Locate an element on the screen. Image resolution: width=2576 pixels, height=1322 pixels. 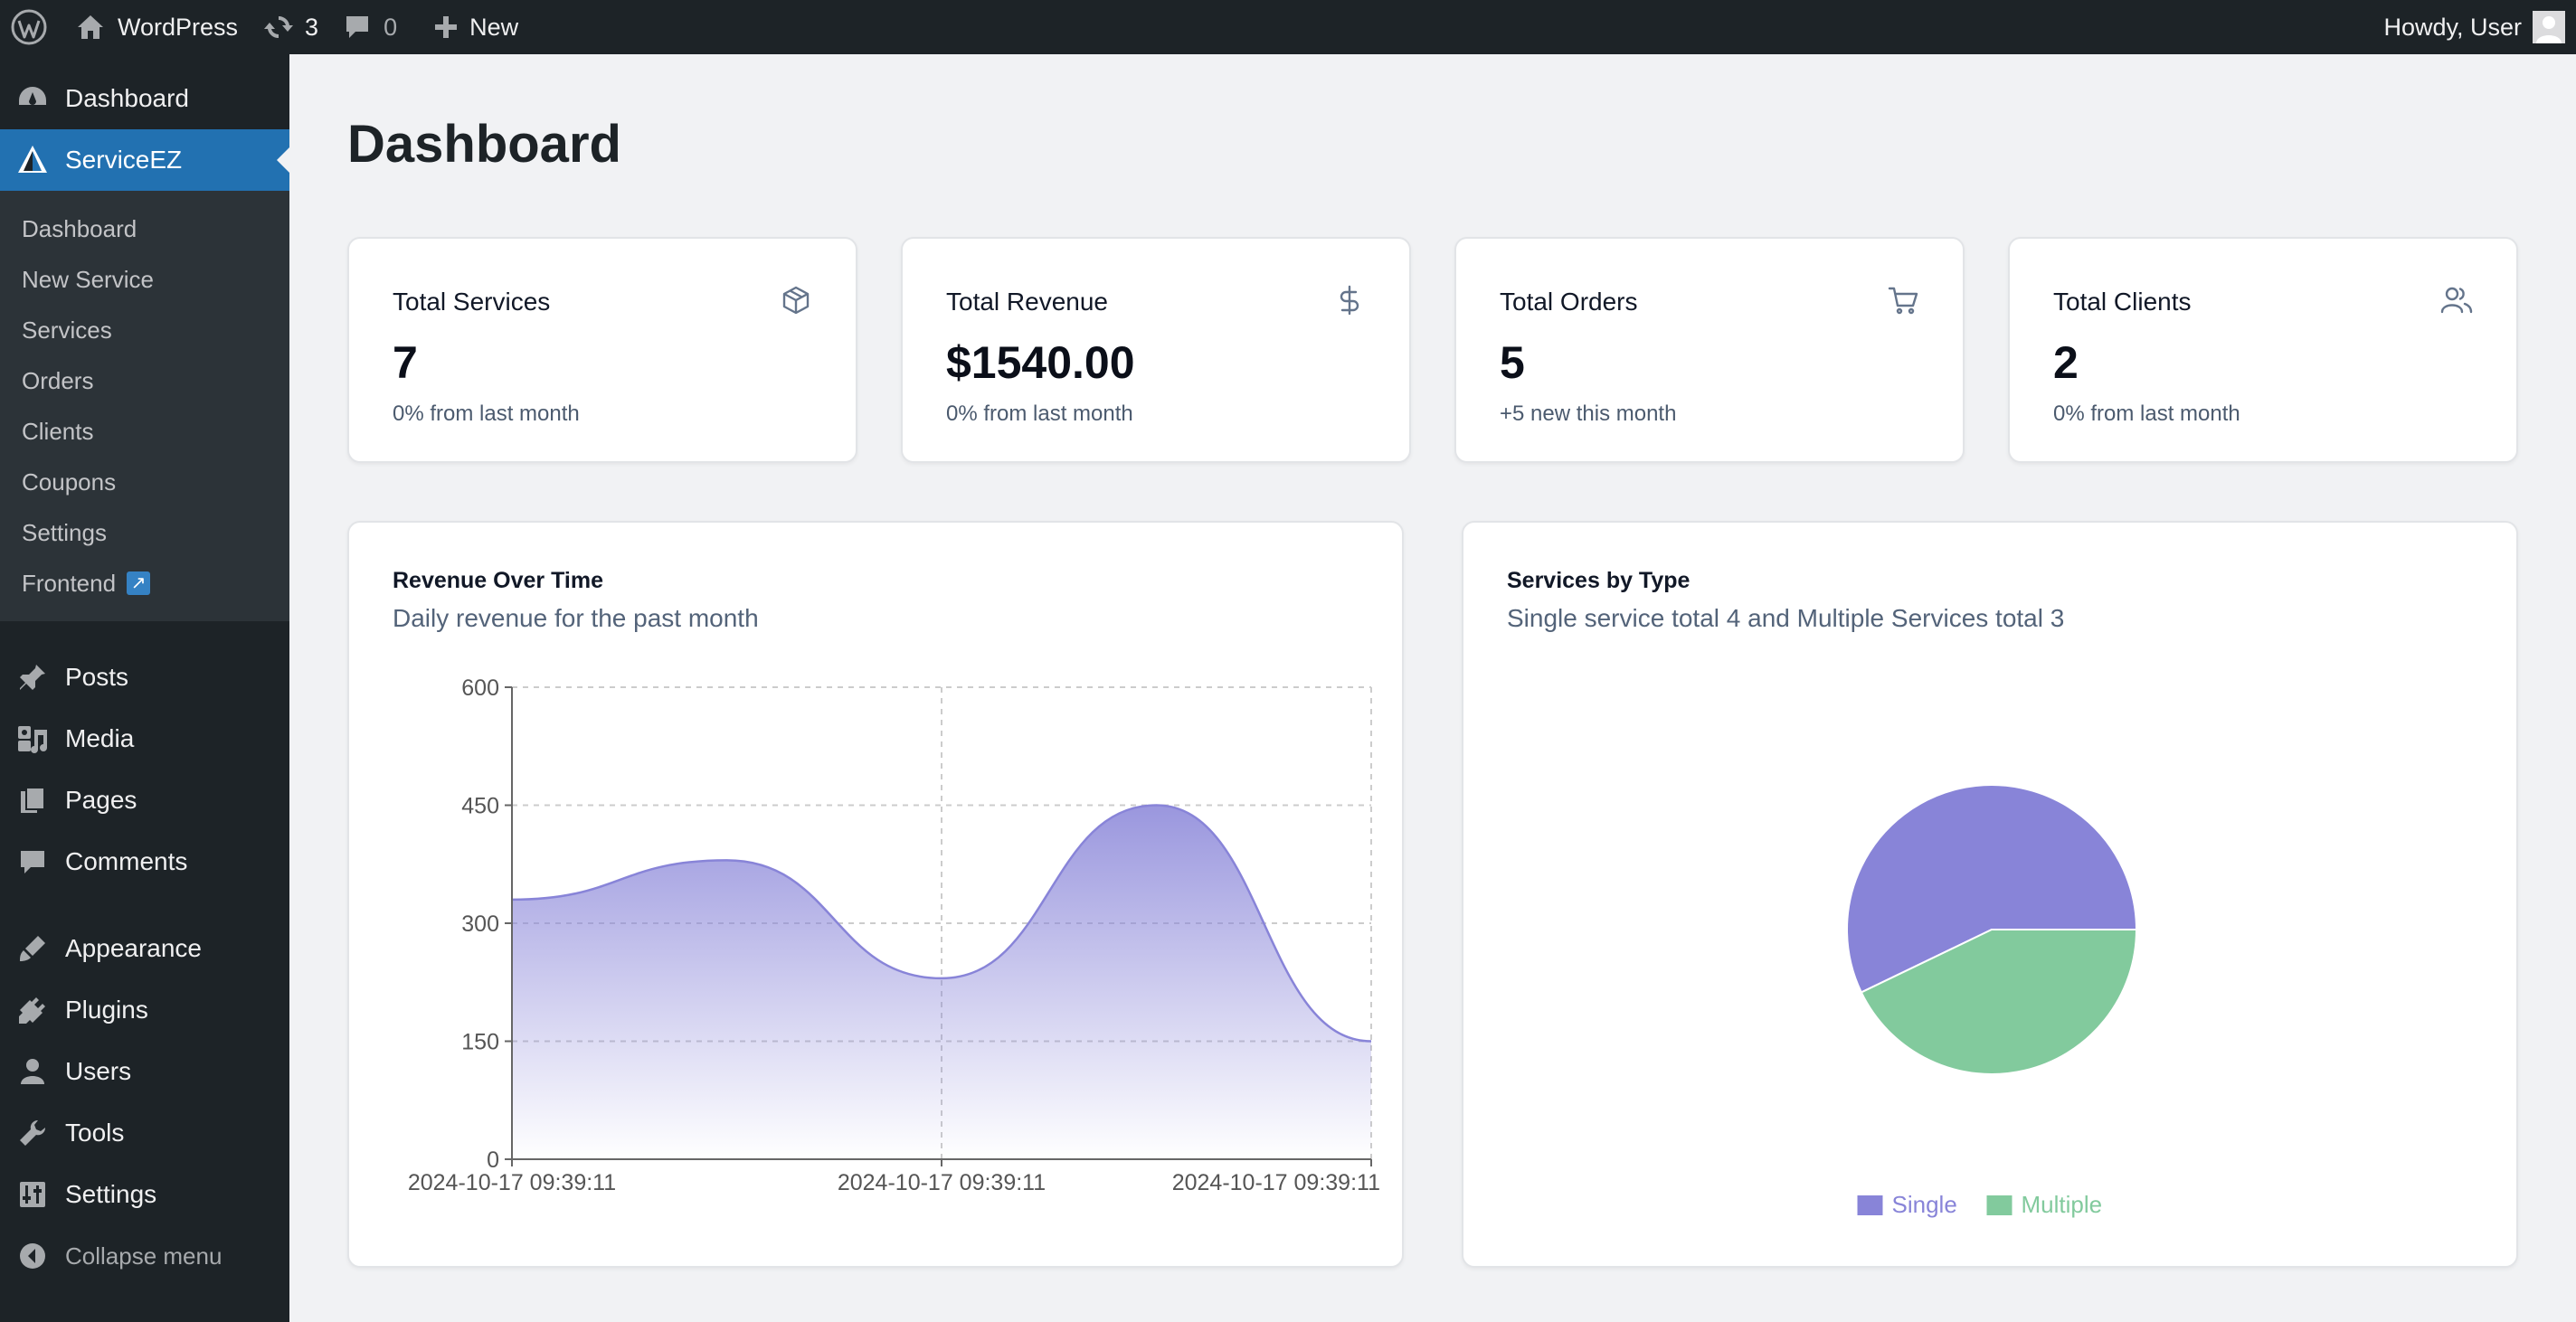
menu-label: Dashboard is located at coordinates (127, 98).